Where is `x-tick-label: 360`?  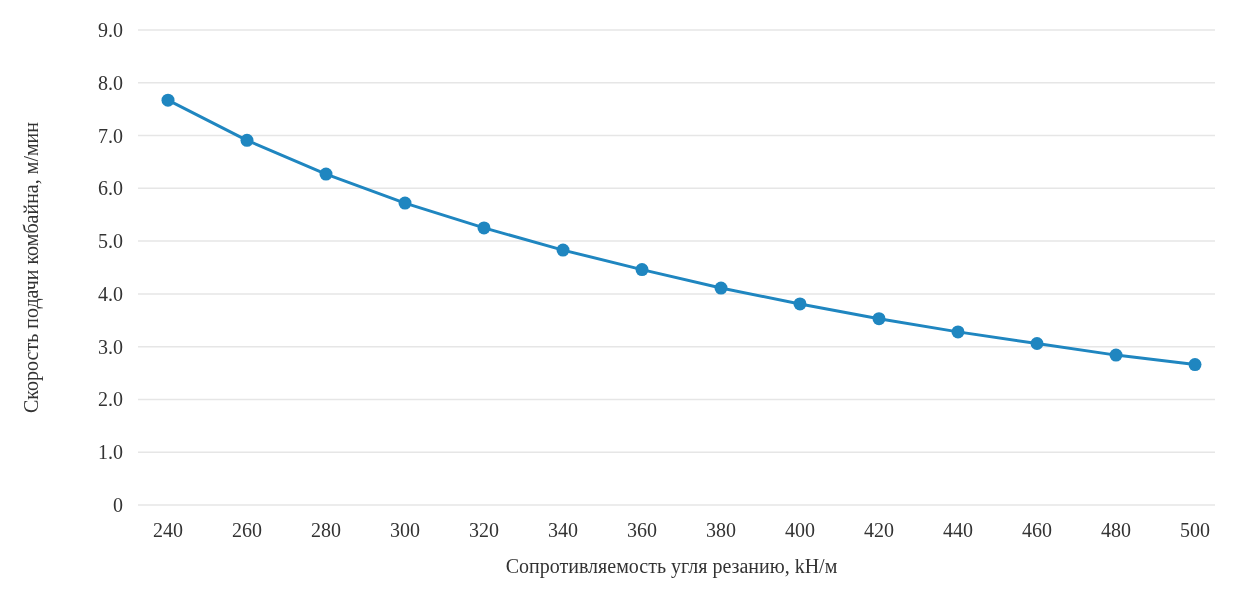
x-tick-label: 360 is located at coordinates (642, 530).